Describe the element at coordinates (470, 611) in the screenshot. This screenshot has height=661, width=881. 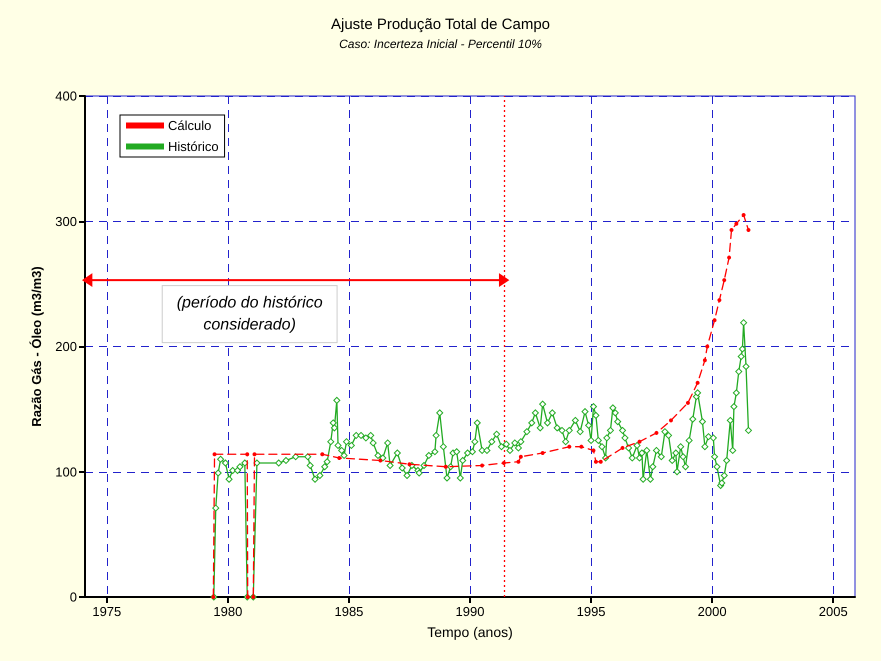
I see `x-tick-label: 1990` at that location.